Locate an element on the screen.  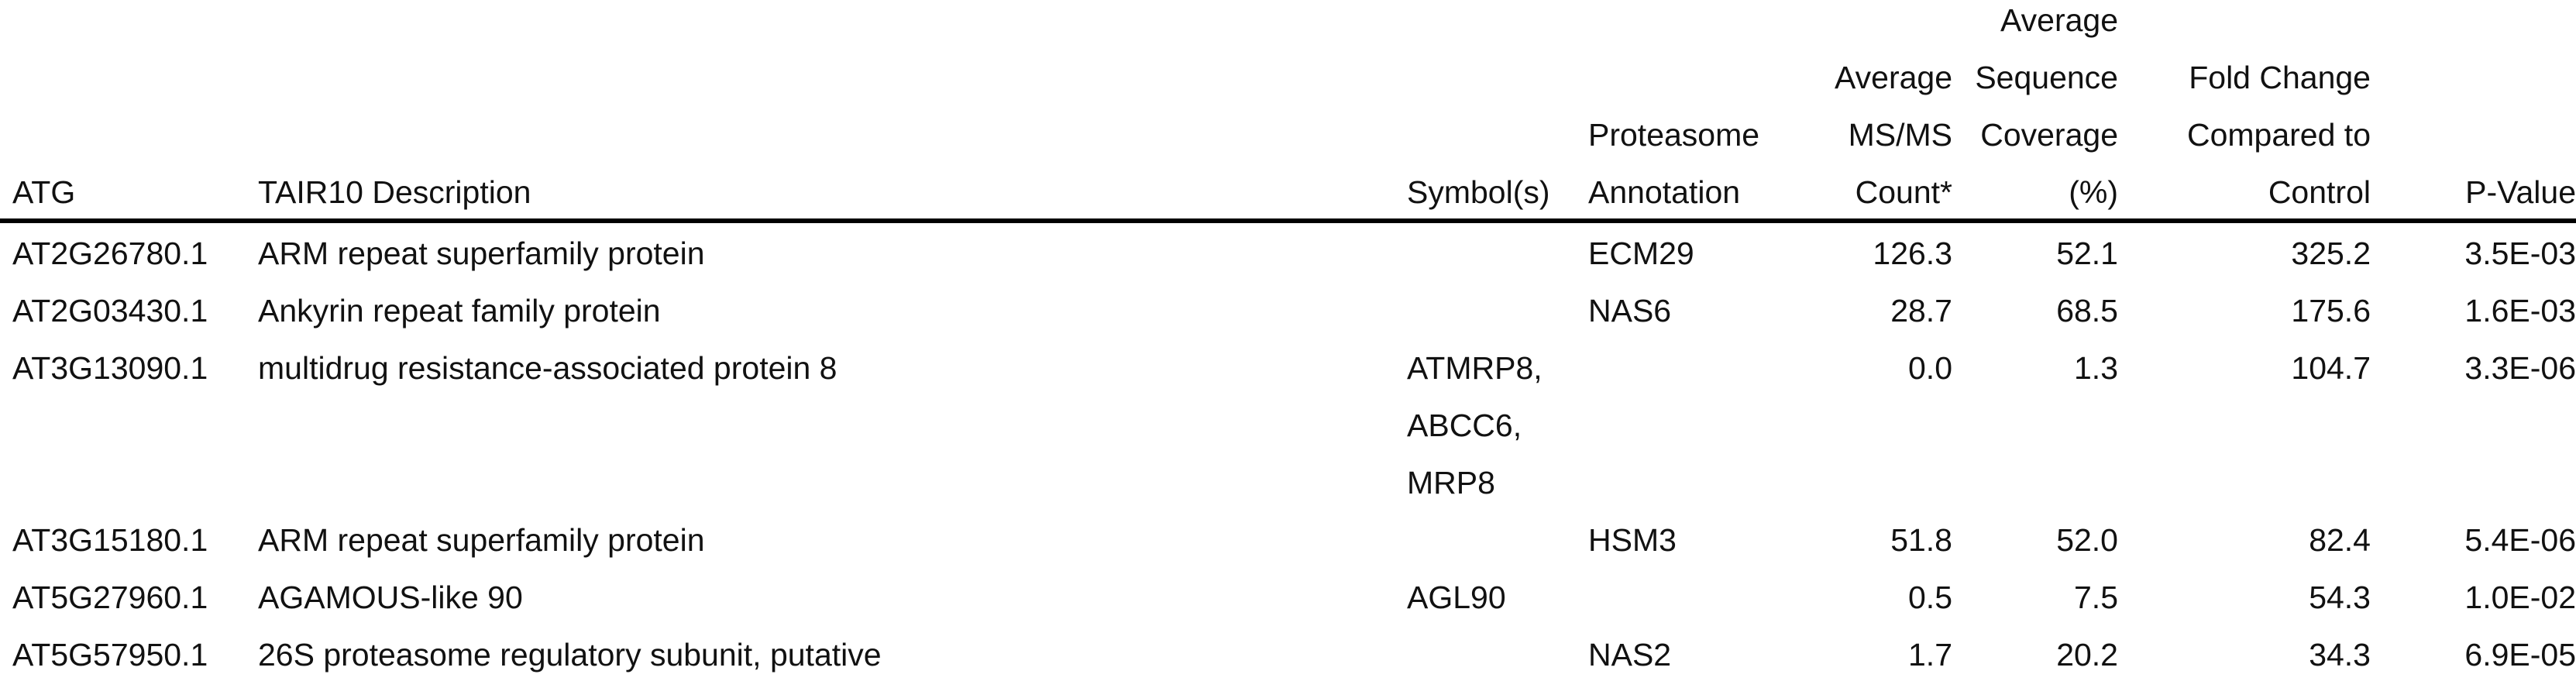
cell-atg: AT2G03430.1 is located at coordinates (110, 311).